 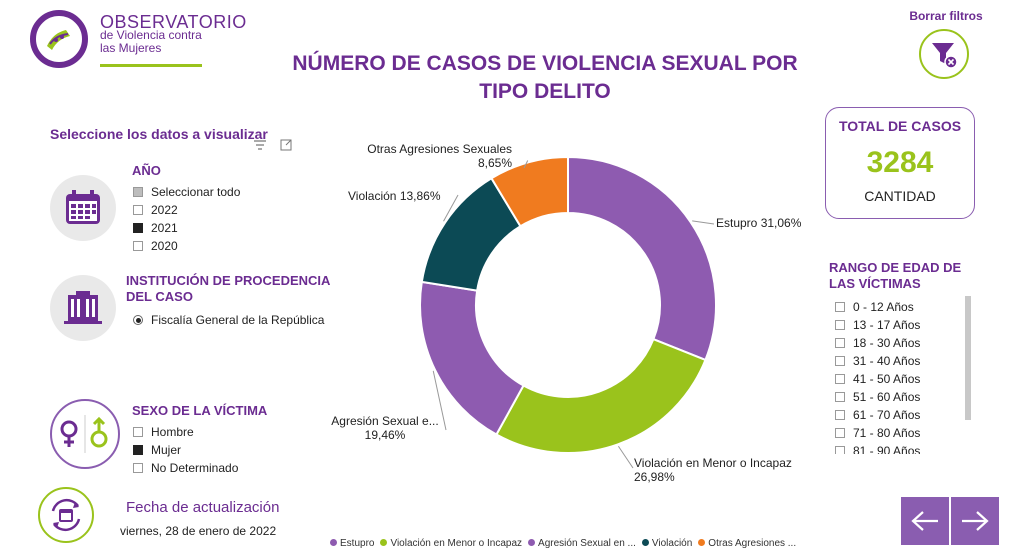 I want to click on data-label-violacion-name: Violación, so click(x=372, y=196).